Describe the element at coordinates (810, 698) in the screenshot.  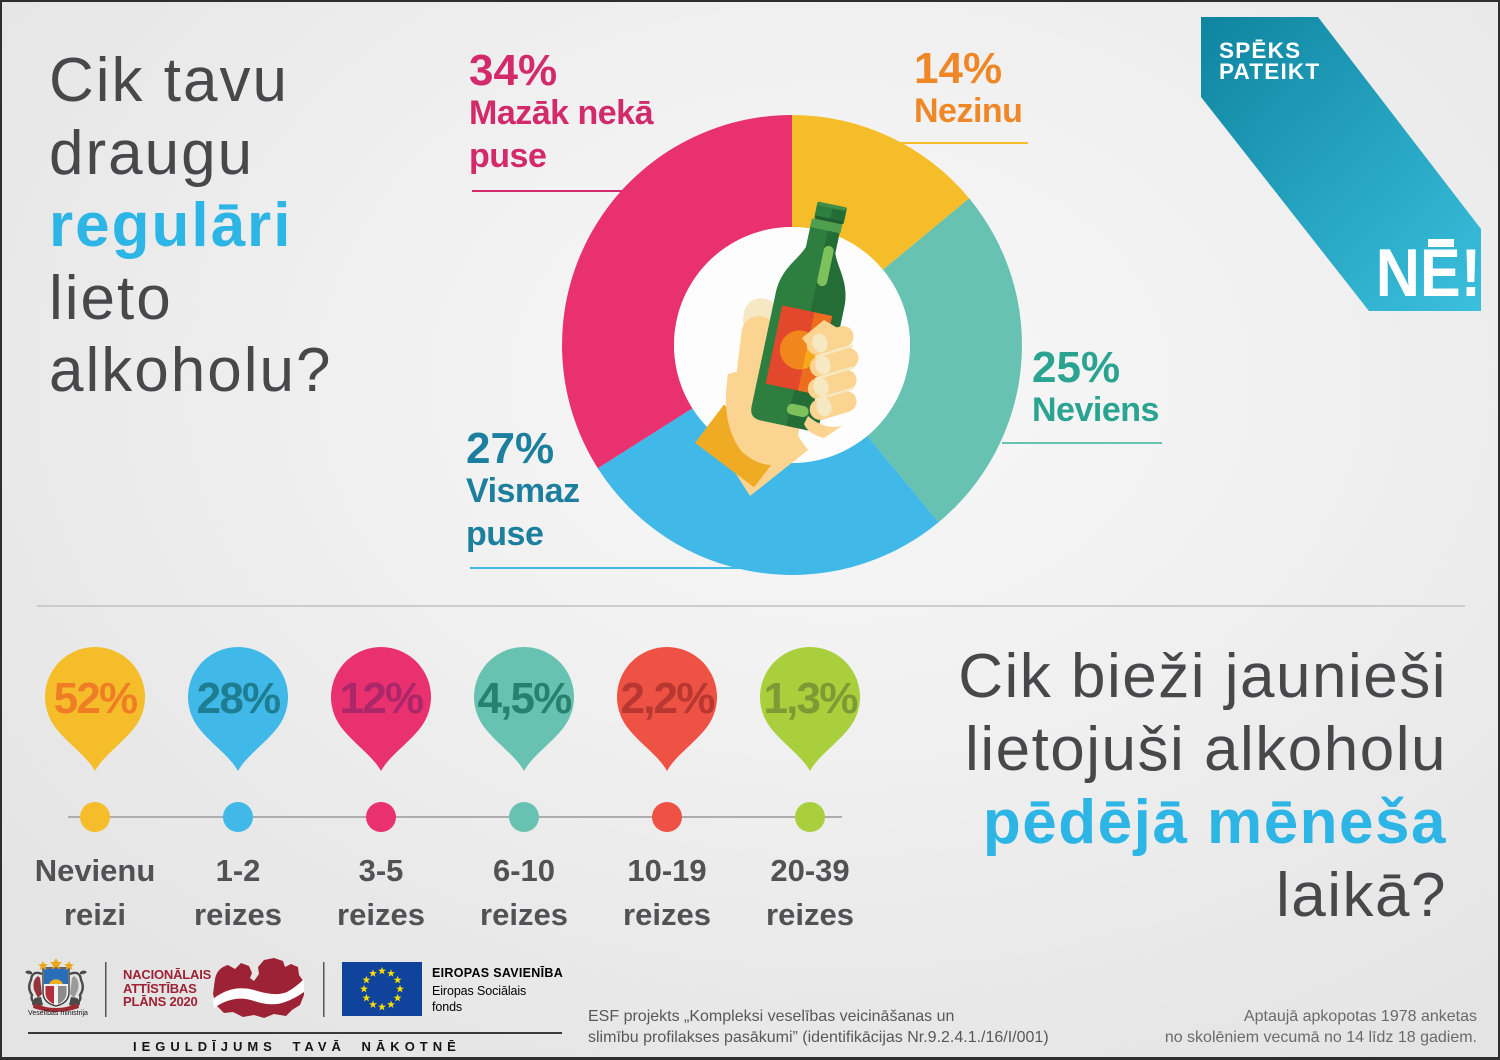
I see `svg-text: 1,3%` at that location.